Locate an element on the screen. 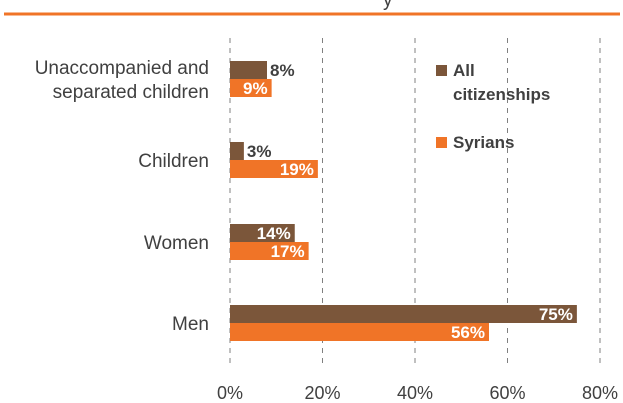 Image resolution: width=623 pixels, height=403 pixels. x-tick-labels: 0% 20% 40% 60% 80% is located at coordinates (417, 393).